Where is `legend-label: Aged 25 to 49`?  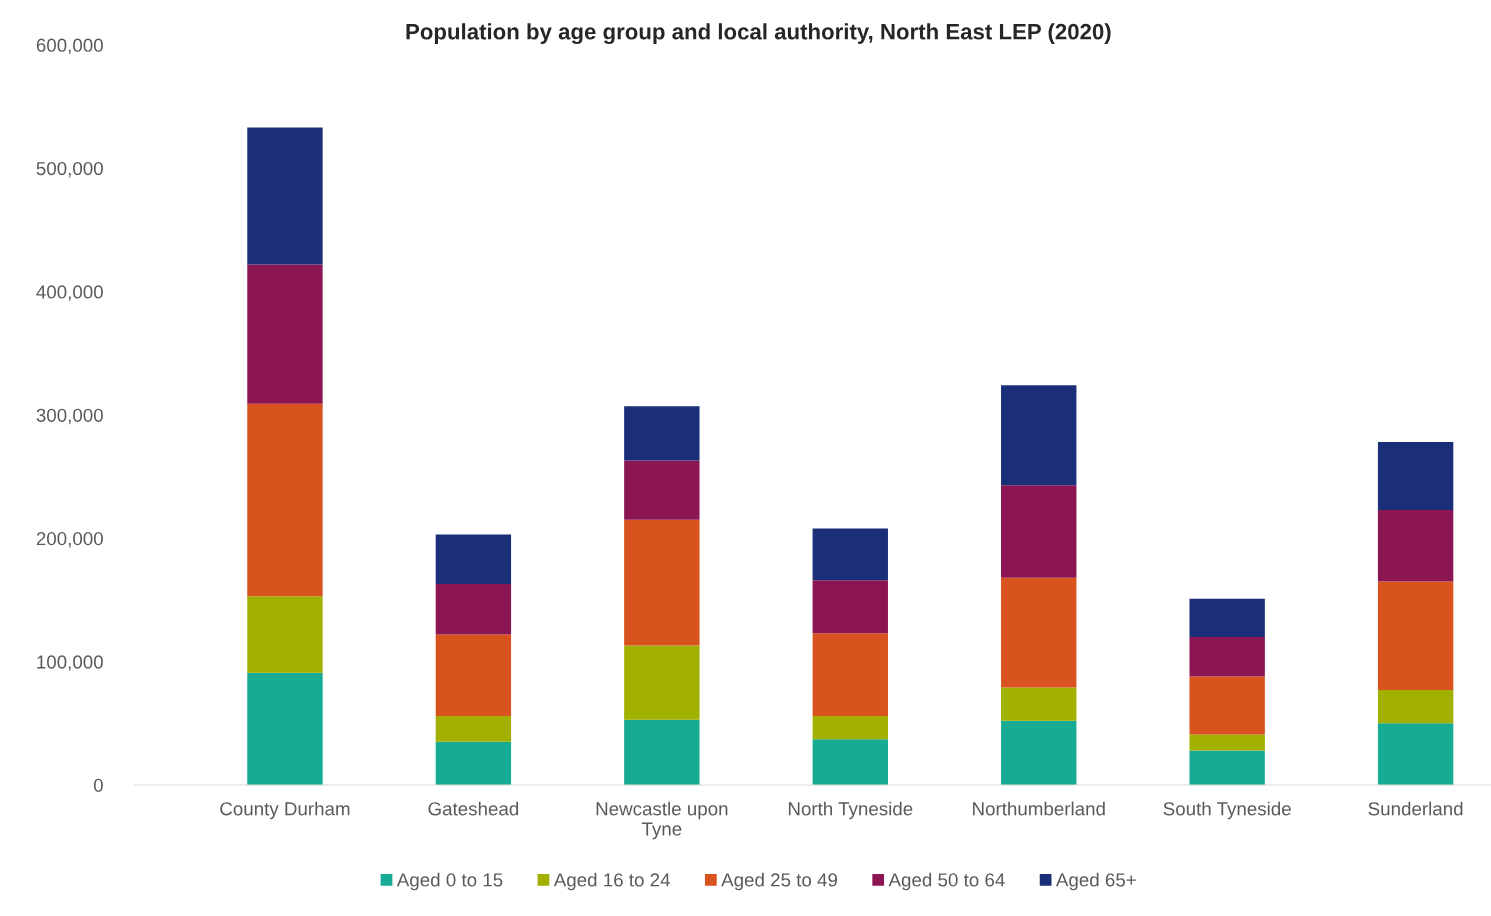
legend-label: Aged 25 to 49 is located at coordinates (779, 881).